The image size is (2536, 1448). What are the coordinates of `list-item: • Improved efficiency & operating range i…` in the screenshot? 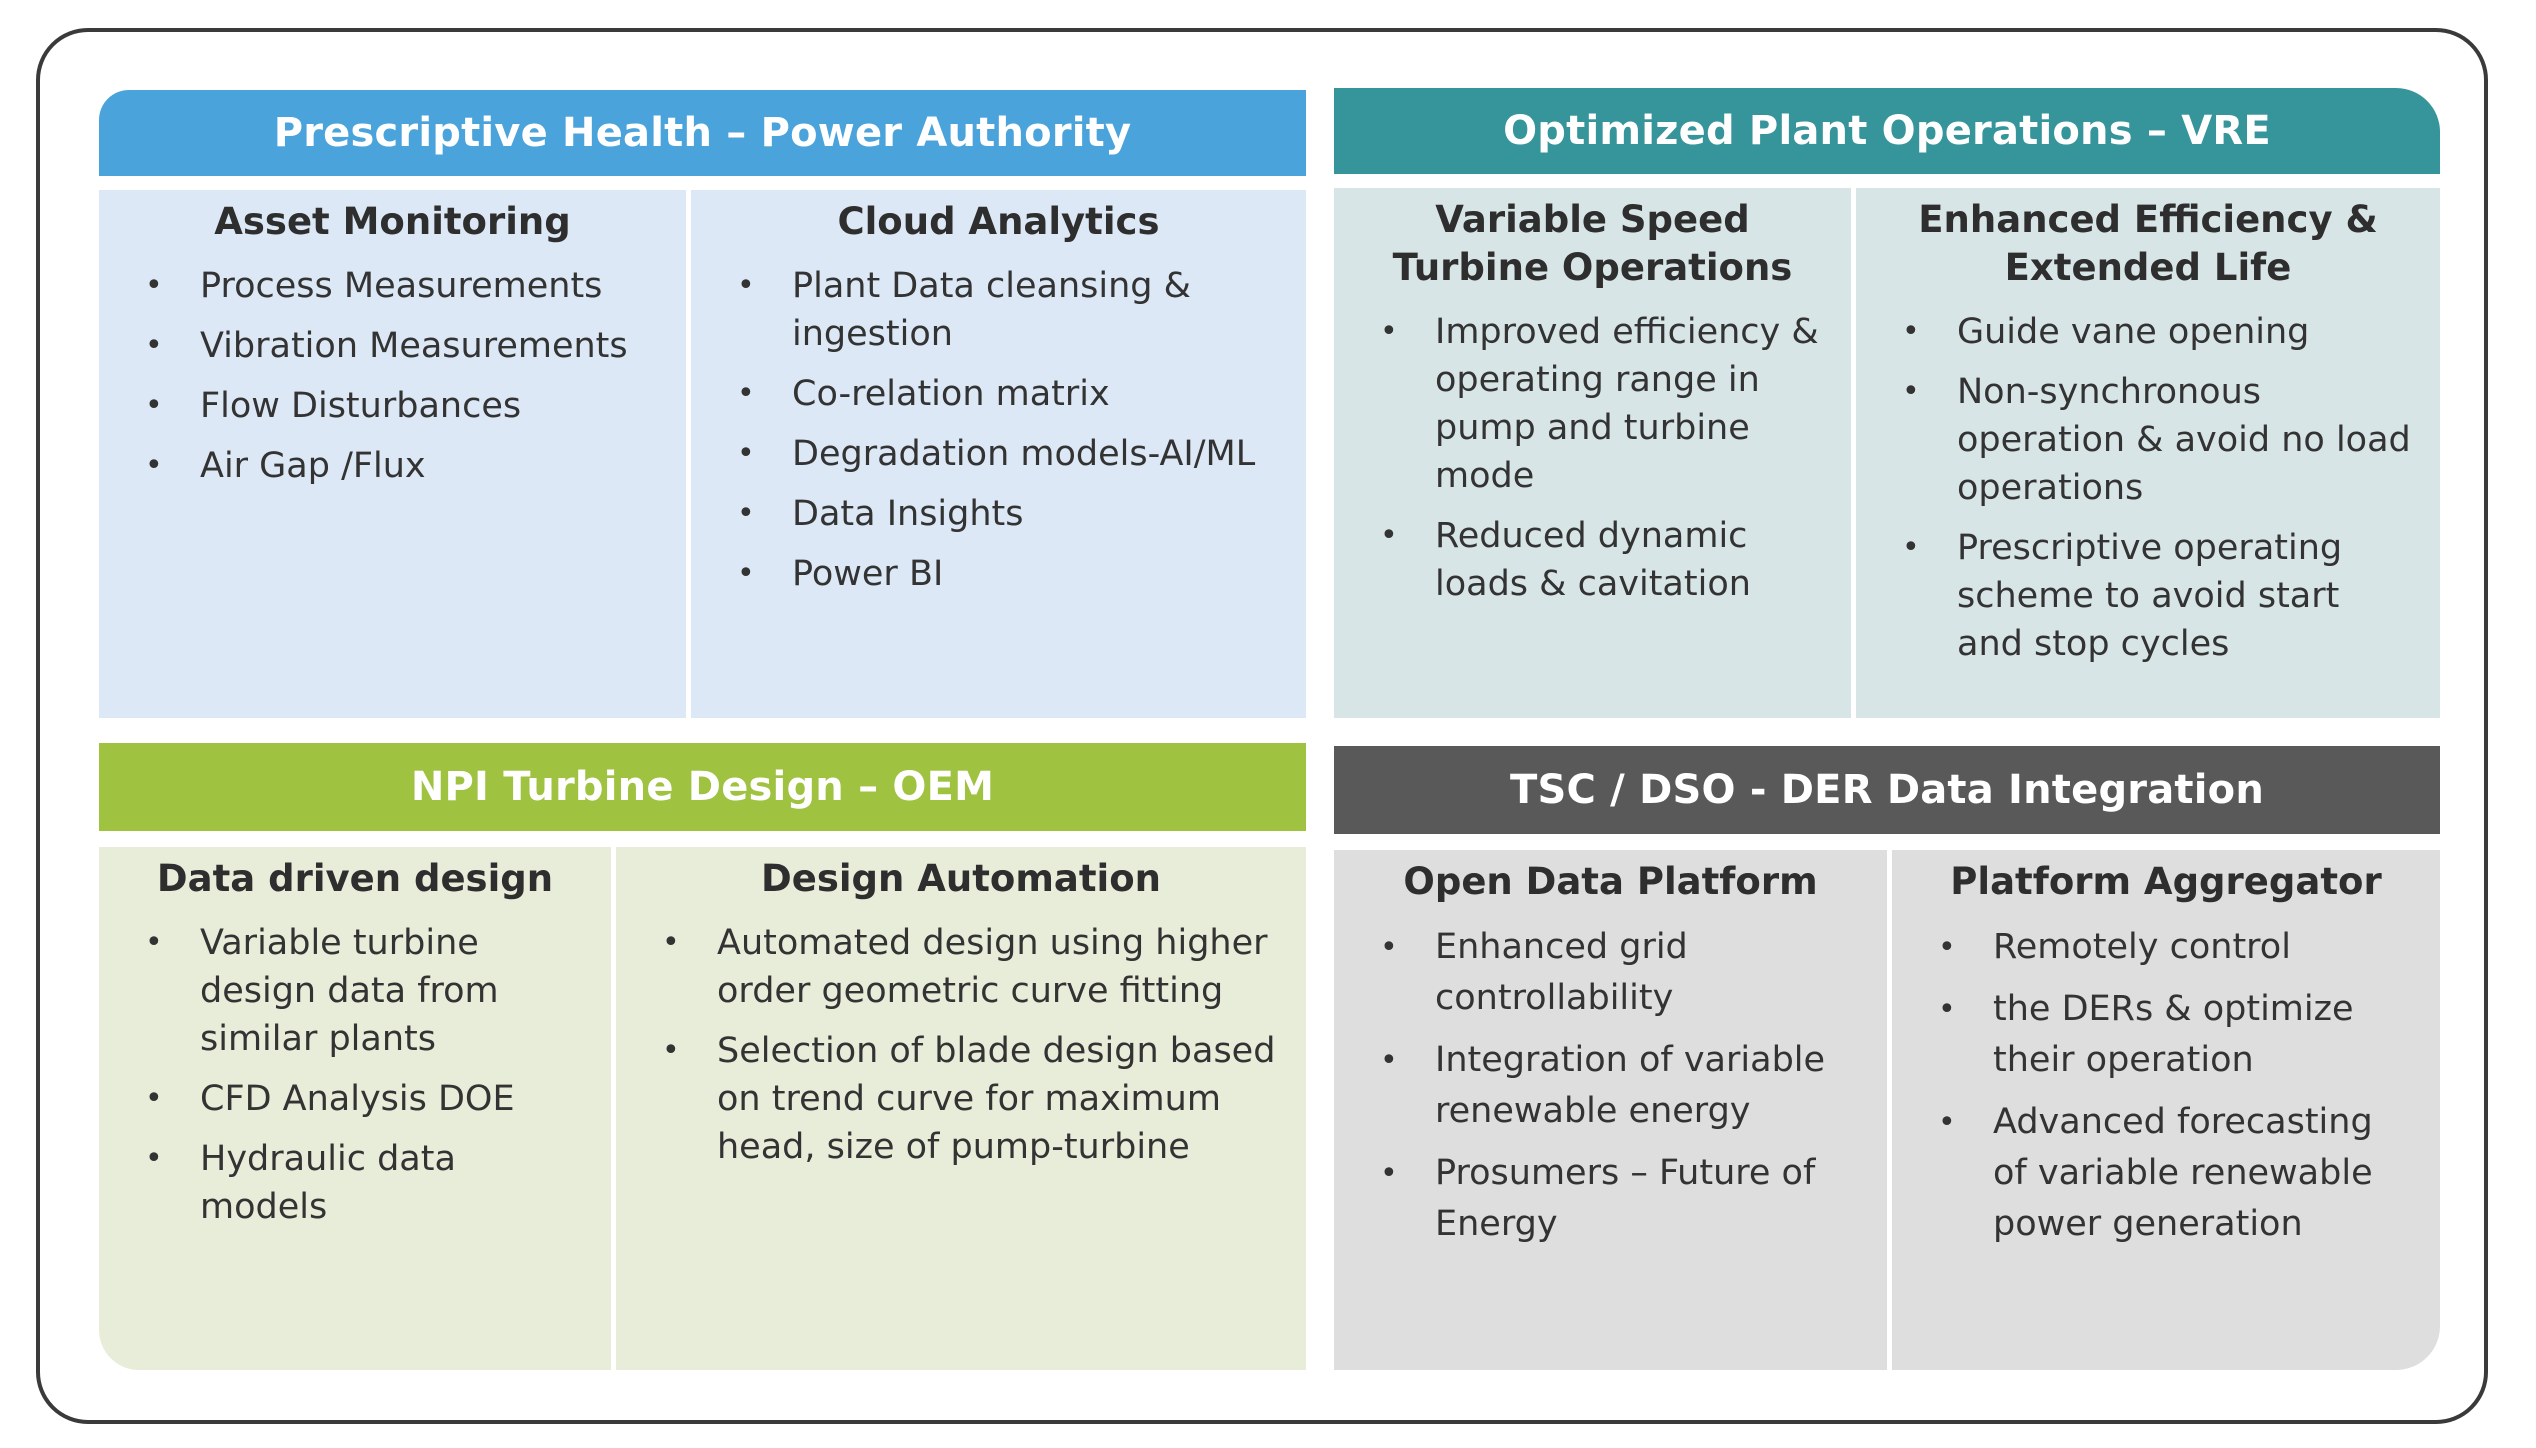 It's located at (1592, 404).